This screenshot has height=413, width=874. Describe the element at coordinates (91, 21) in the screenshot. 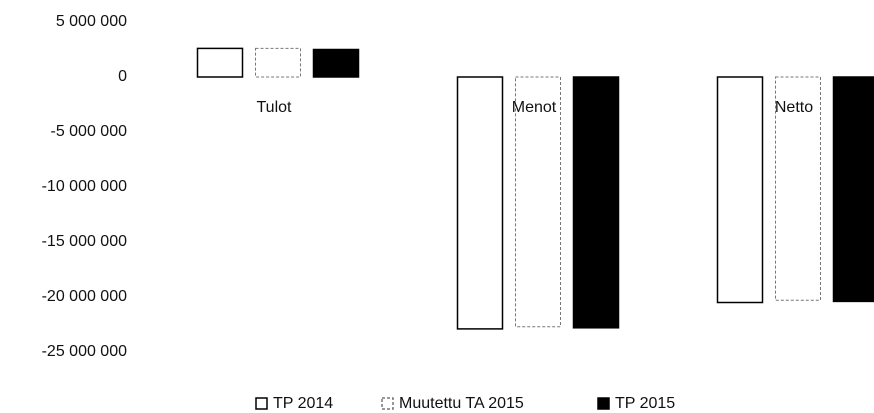

I see `y-tick-label: 5 000 000` at that location.